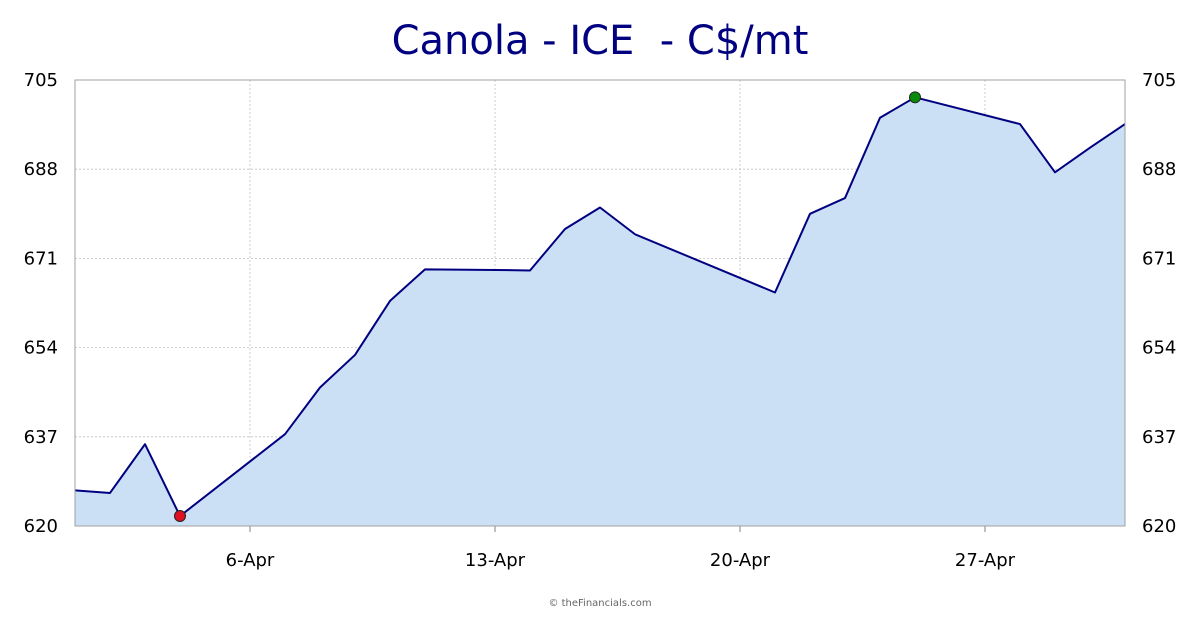 Image resolution: width=1200 pixels, height=630 pixels. What do you see at coordinates (600, 603) in the screenshot?
I see `copyright-credit: © theFinancials.com` at bounding box center [600, 603].